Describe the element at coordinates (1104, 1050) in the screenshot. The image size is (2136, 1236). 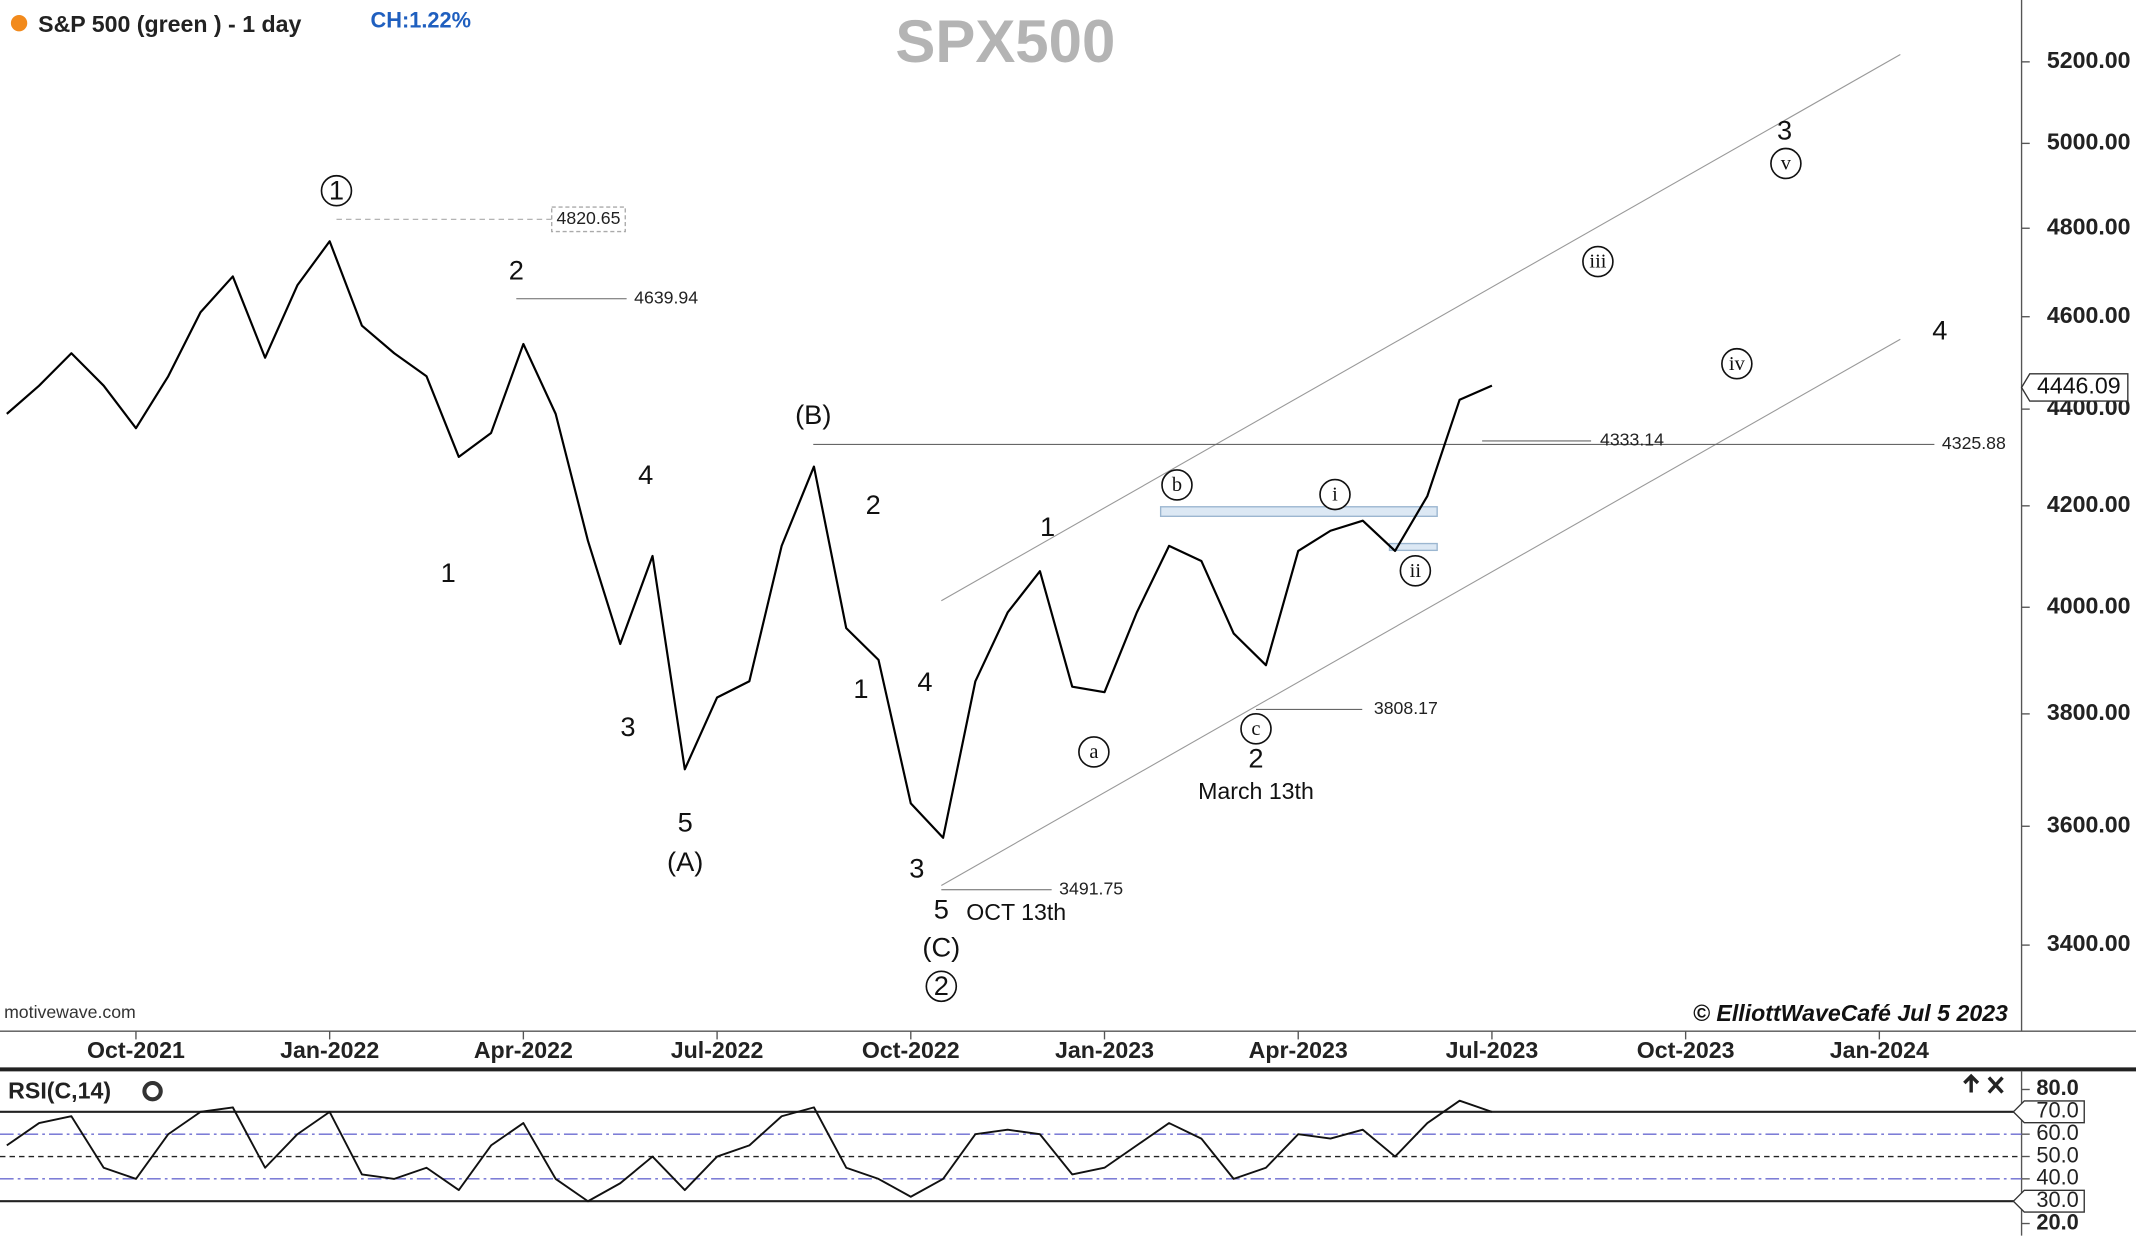
I see `x-tick-label: Jan-2023` at that location.